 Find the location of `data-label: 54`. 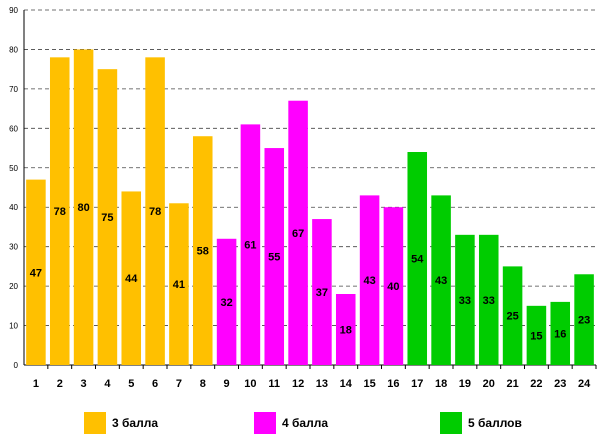

data-label: 54 is located at coordinates (417, 260).